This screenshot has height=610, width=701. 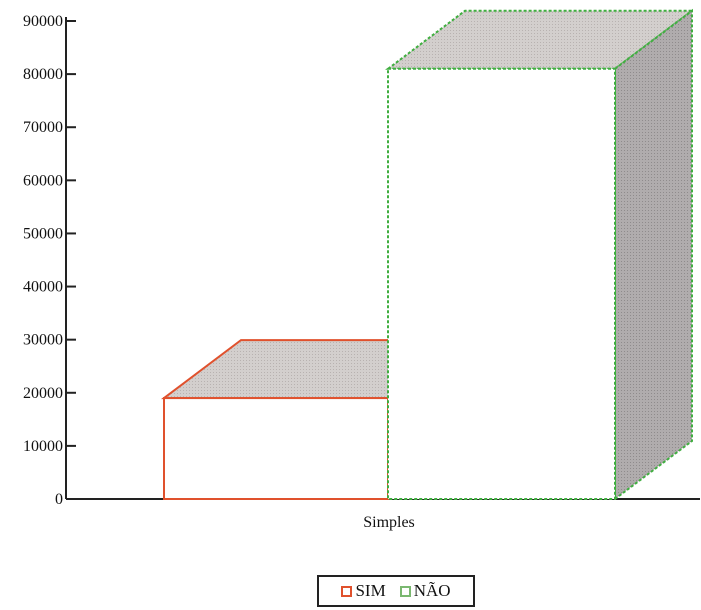 What do you see at coordinates (43, 21) in the screenshot?
I see `y-tick-label: 90000` at bounding box center [43, 21].